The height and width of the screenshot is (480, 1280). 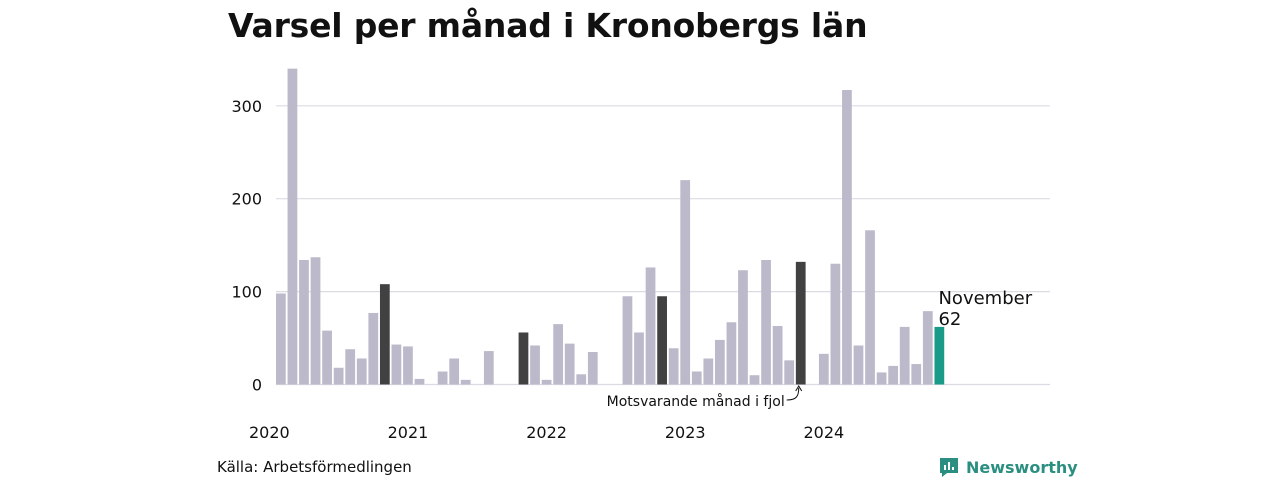 I want to click on x-tick-label: 2023, so click(x=685, y=432).